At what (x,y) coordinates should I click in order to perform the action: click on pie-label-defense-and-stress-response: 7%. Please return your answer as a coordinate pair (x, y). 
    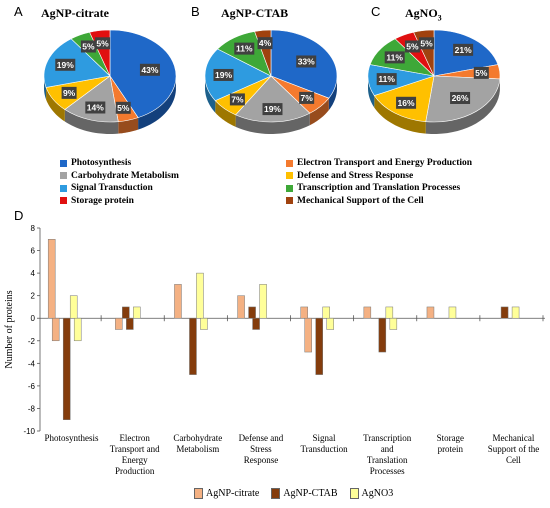
    Looking at the image, I should click on (237, 99).